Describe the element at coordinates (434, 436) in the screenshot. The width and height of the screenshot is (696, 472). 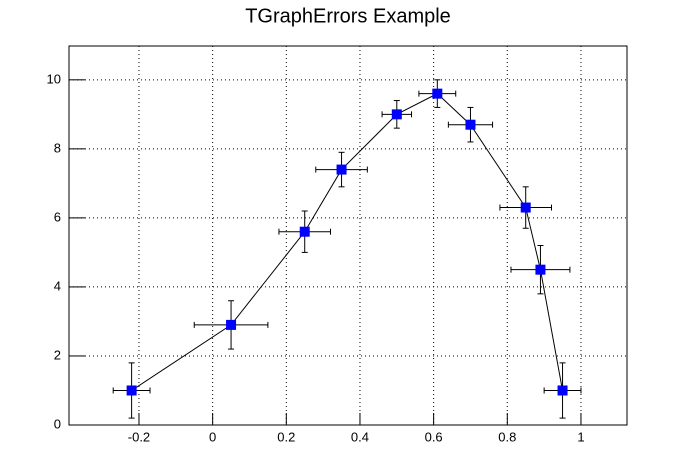
I see `x-tick-label: 0.6` at that location.